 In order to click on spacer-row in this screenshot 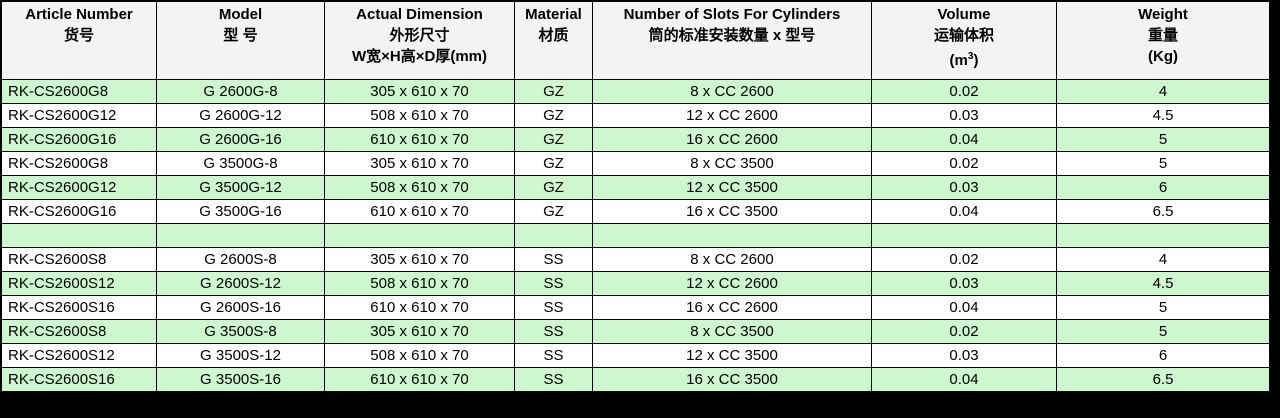, I will do `click(635, 235)`.